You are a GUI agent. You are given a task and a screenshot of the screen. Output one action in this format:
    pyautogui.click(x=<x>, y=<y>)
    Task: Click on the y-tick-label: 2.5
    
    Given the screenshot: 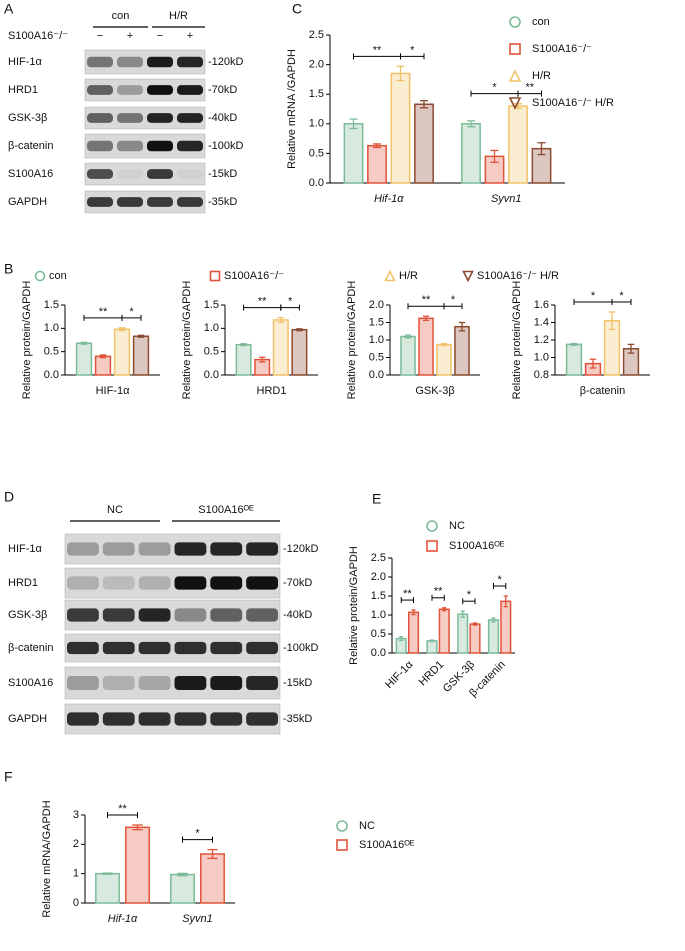 What is the action you would take?
    pyautogui.click(x=316, y=35)
    